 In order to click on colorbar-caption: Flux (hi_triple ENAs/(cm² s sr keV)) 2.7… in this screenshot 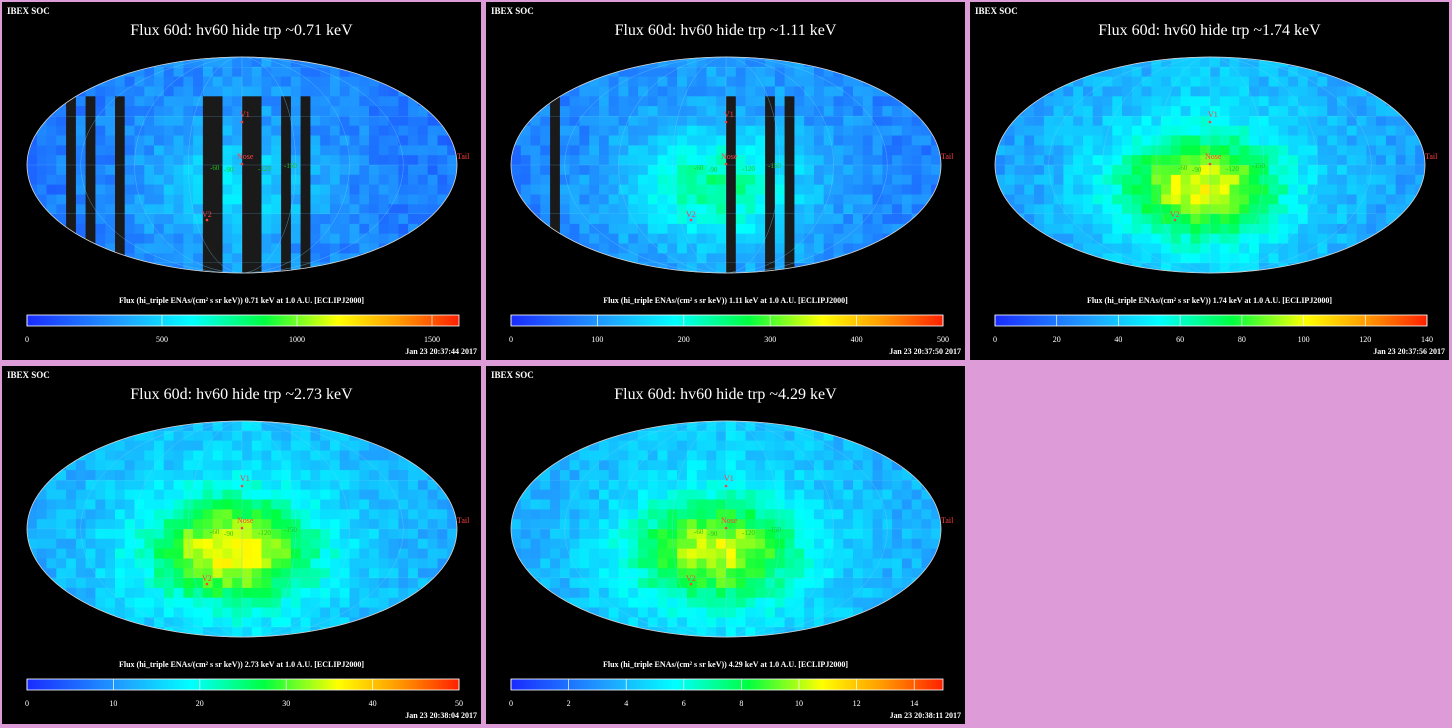, I will do `click(241, 664)`.